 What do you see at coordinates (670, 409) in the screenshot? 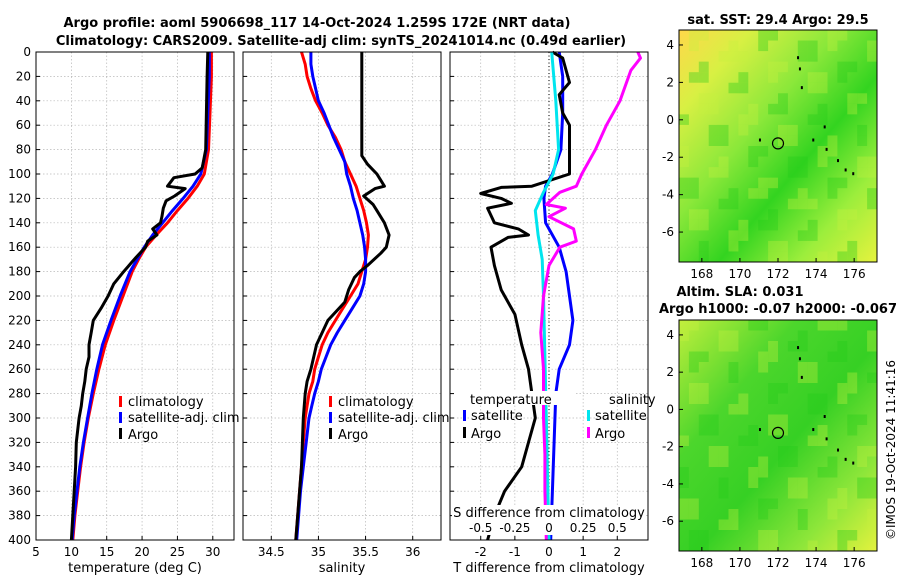
I see `map-y-tick-label: 0` at bounding box center [670, 409].